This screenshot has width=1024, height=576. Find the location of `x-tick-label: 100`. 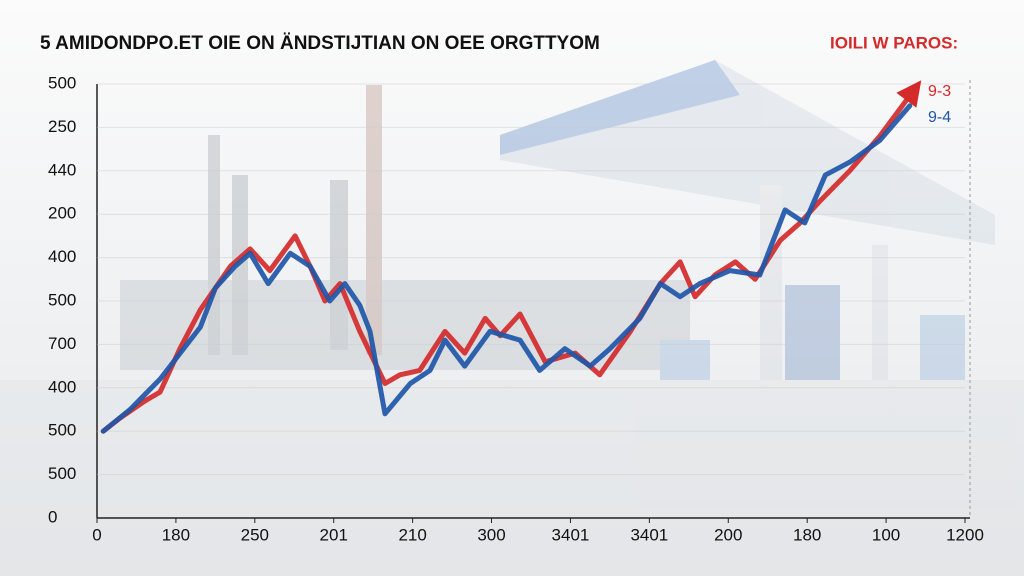

x-tick-label: 100 is located at coordinates (886, 534).